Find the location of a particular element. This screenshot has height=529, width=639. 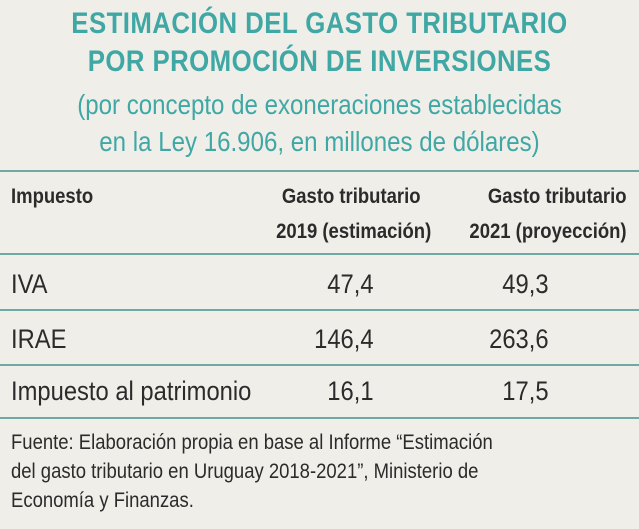

row-value-2021: 17,5 is located at coordinates (525, 391).